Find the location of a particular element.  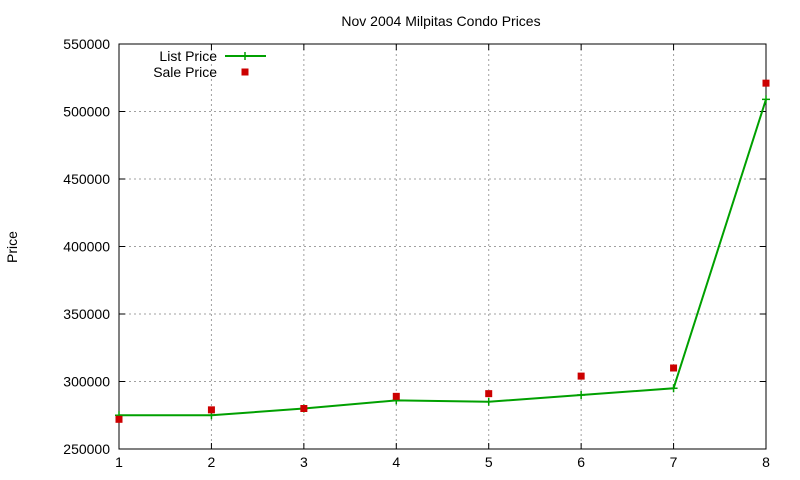

y-tick-label: 400000 is located at coordinates (86, 247).